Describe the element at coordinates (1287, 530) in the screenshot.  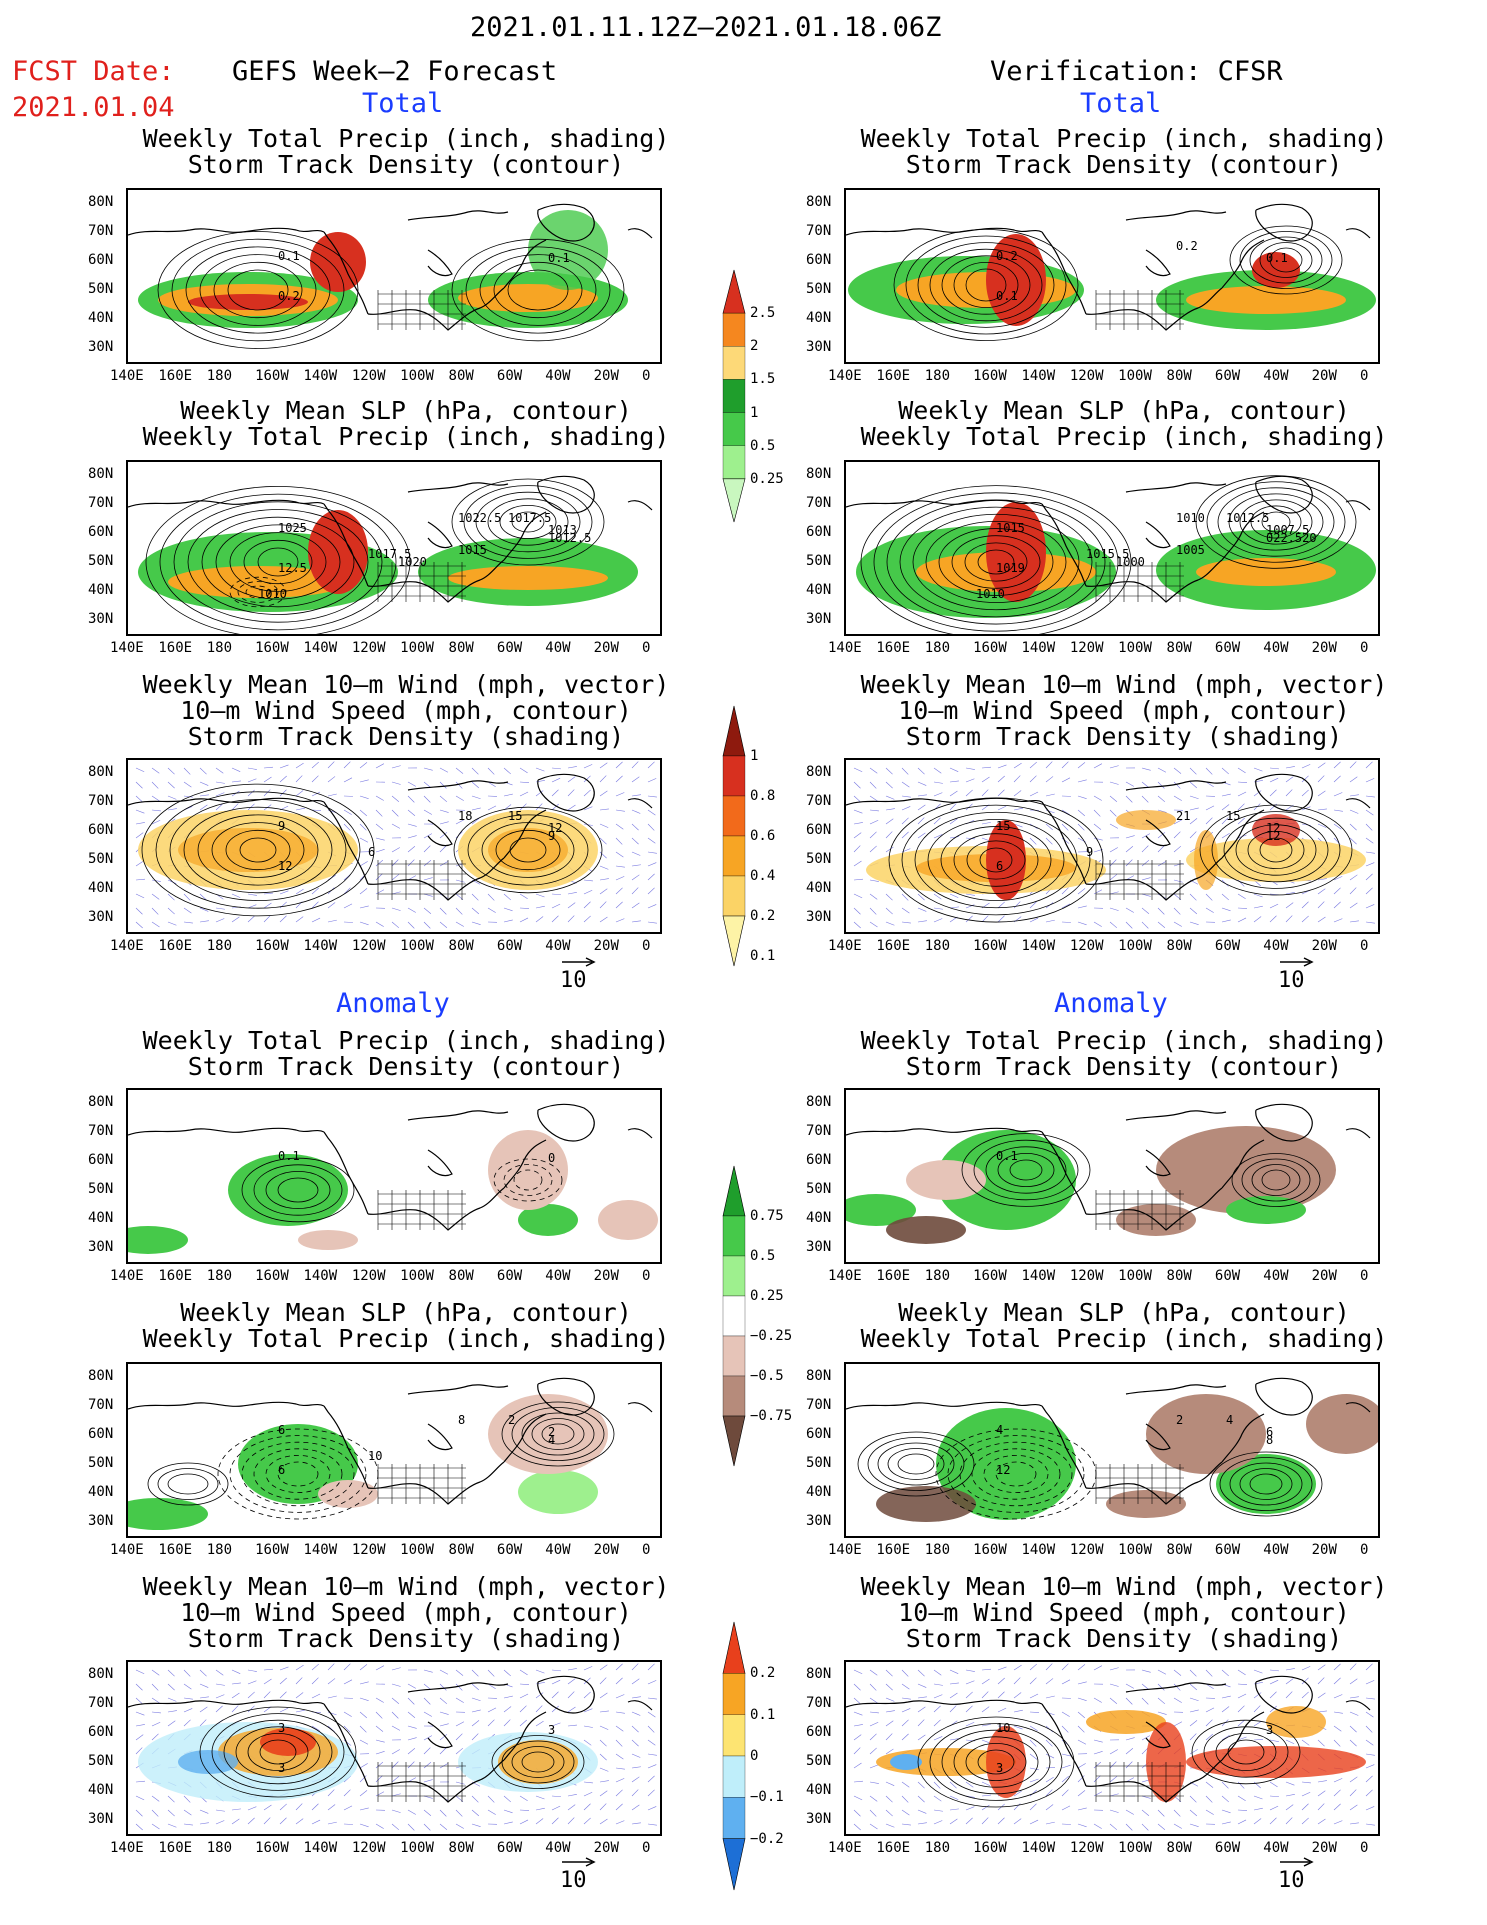
I see `contour-label: 1007.5` at that location.